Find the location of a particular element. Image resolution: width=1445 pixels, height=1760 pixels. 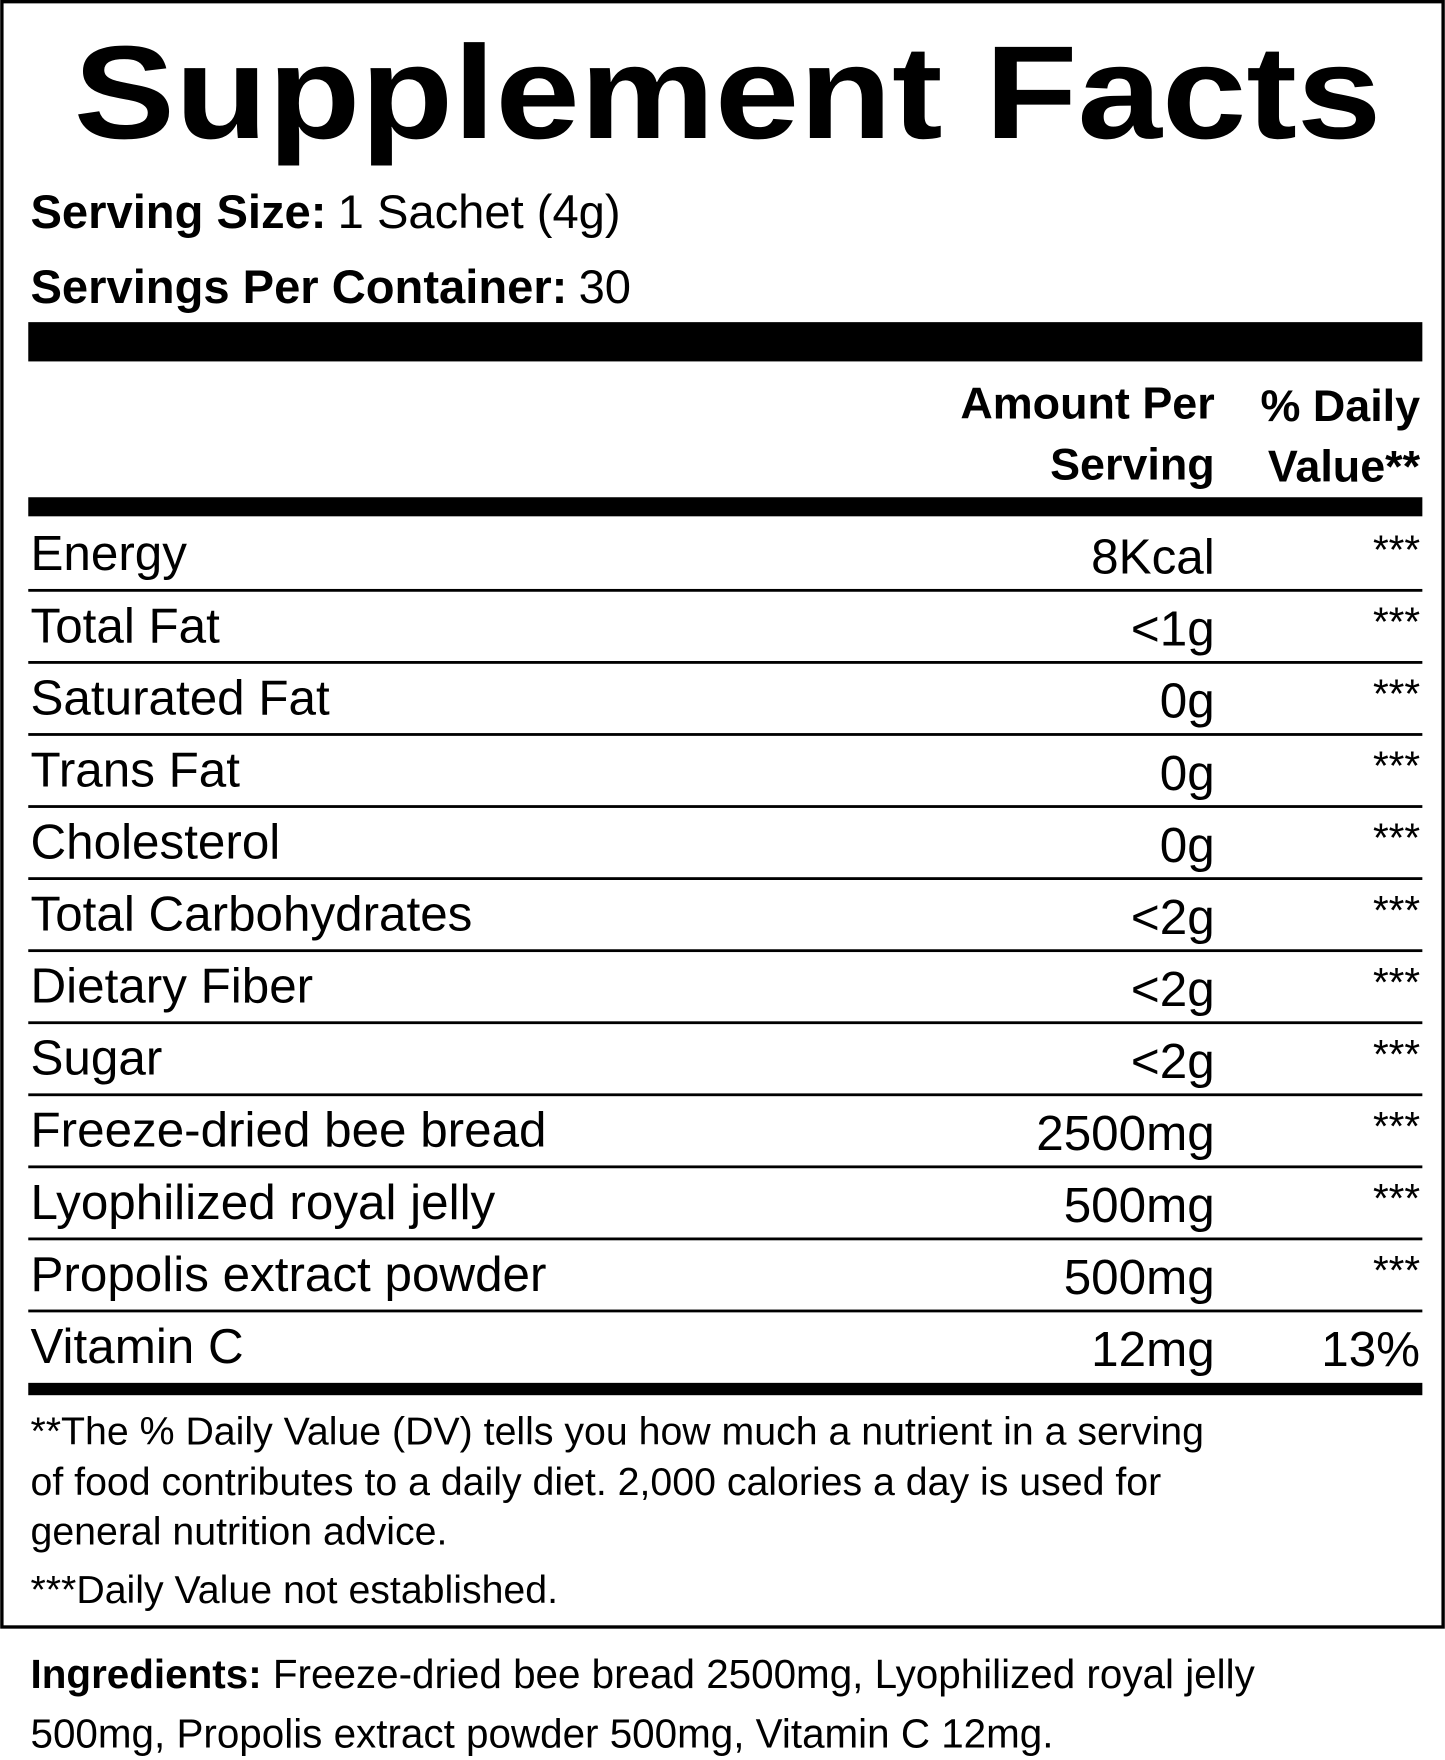

nutrient-name: Saturated Fat is located at coordinates (180, 697).